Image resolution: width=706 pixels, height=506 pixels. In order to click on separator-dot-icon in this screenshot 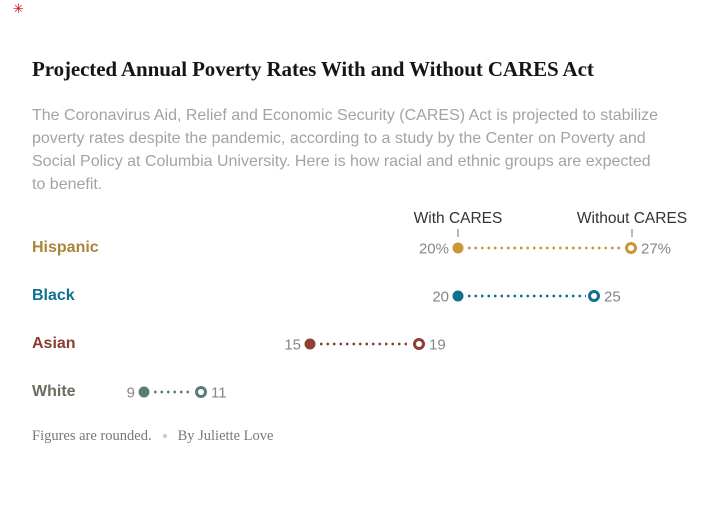, I will do `click(164, 436)`.